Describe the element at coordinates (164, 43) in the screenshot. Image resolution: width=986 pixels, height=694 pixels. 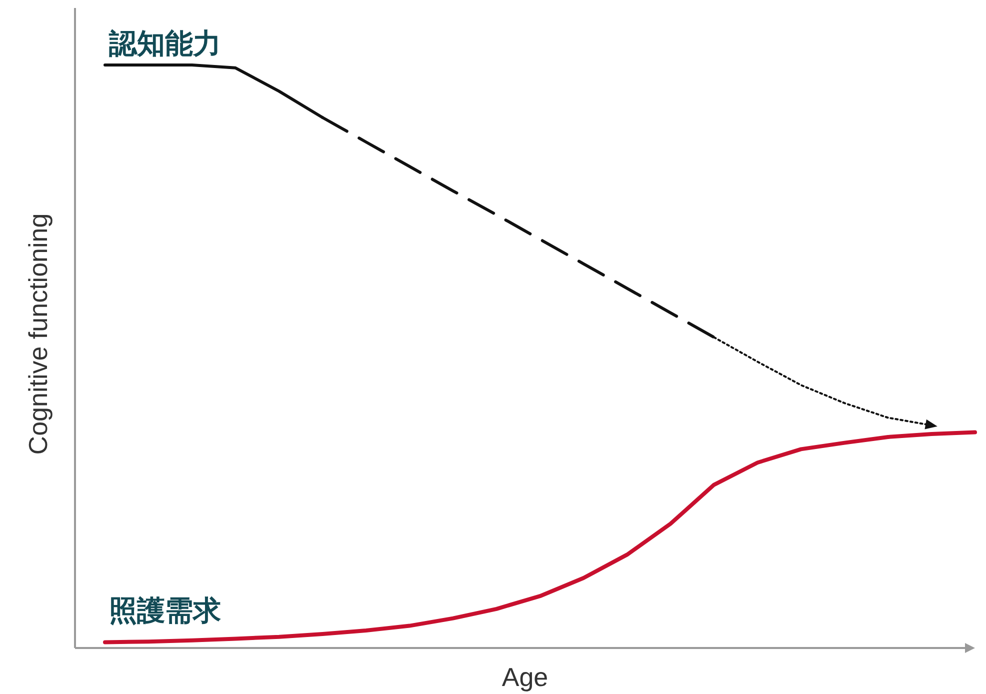
I see `series-label: 認知能力` at that location.